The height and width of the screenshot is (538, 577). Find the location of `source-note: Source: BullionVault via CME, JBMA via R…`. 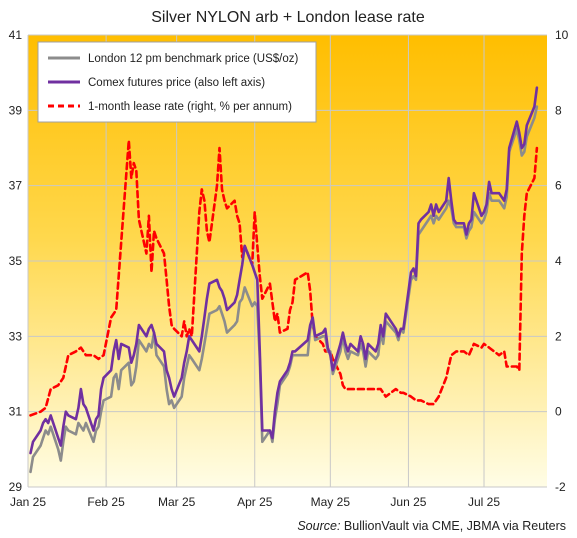

source-note: Source: BullionVault via CME, JBMA via R… is located at coordinates (431, 526).